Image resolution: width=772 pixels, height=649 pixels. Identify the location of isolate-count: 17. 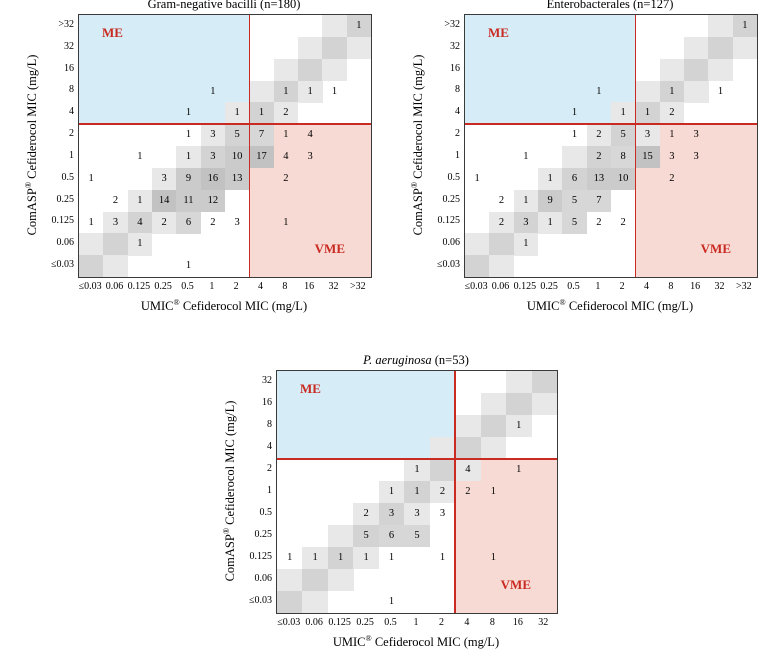
(261, 156).